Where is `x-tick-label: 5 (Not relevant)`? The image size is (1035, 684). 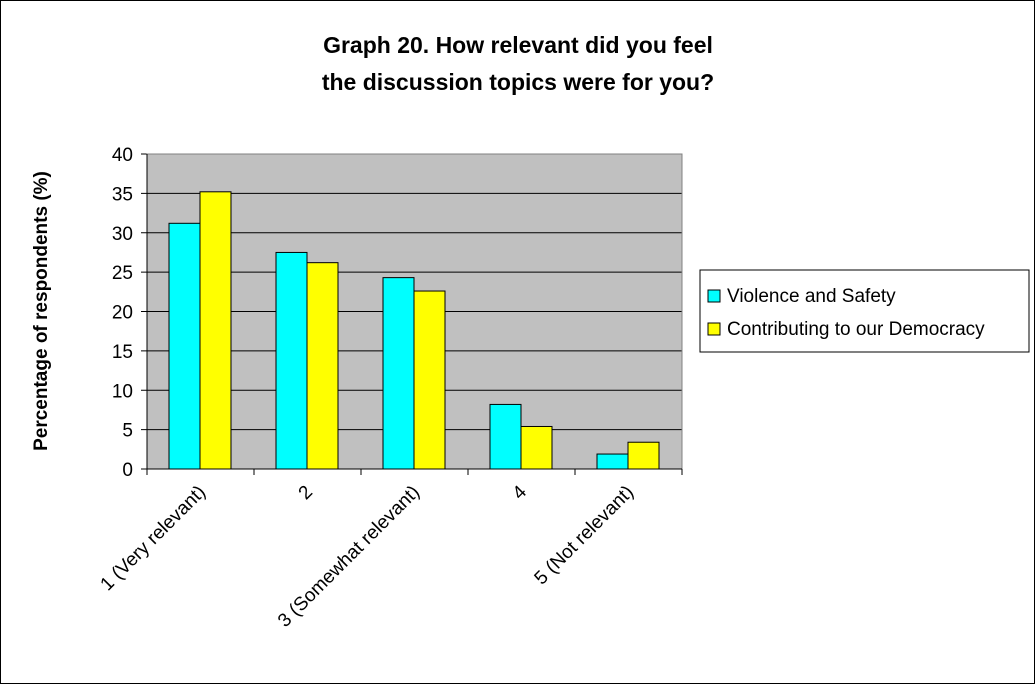 x-tick-label: 5 (Not relevant) is located at coordinates (584, 535).